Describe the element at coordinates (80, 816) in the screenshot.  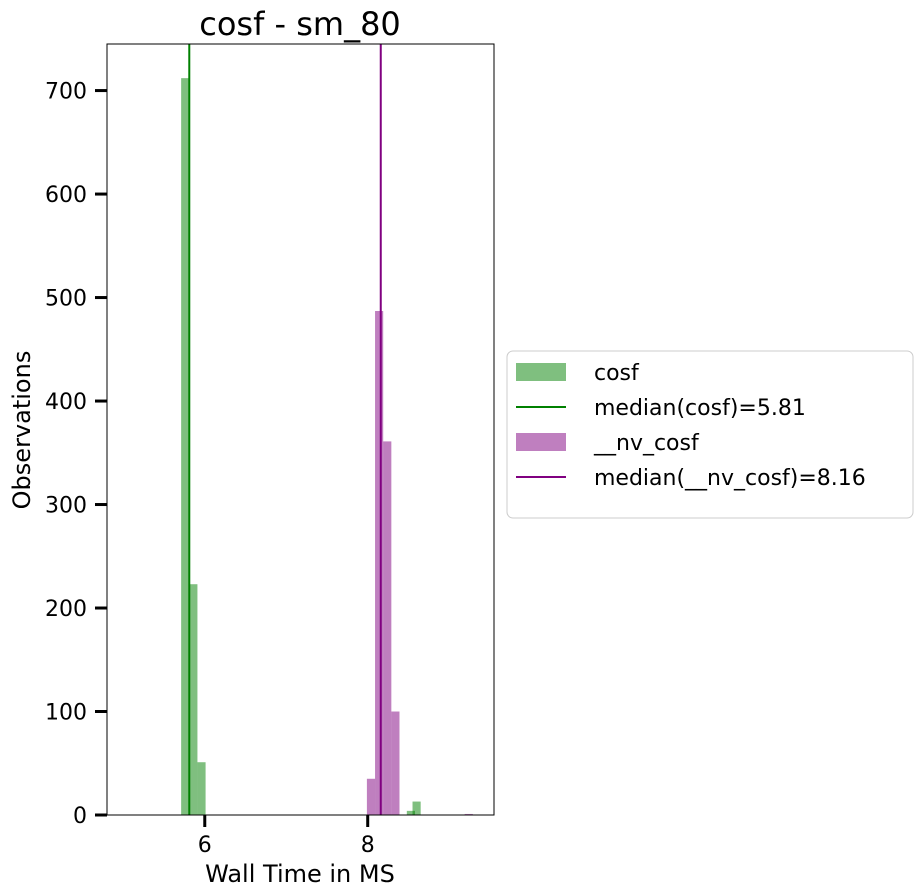
I see `y-tick-label: 0` at that location.